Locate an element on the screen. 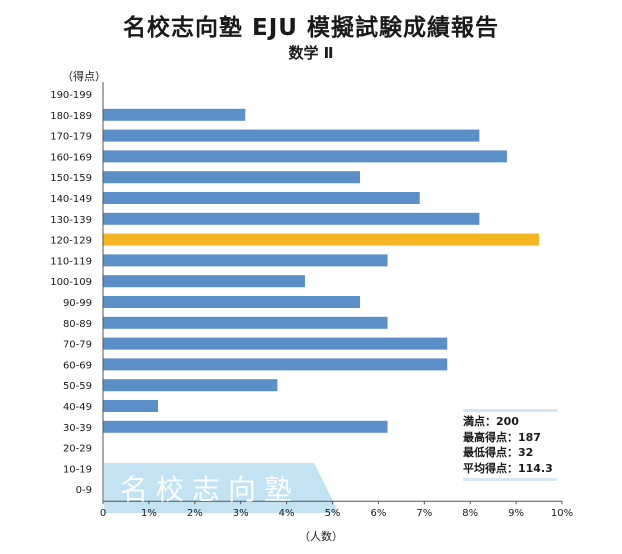 The width and height of the screenshot is (622, 554). y-axis-label: （得点） is located at coordinates (84, 76).